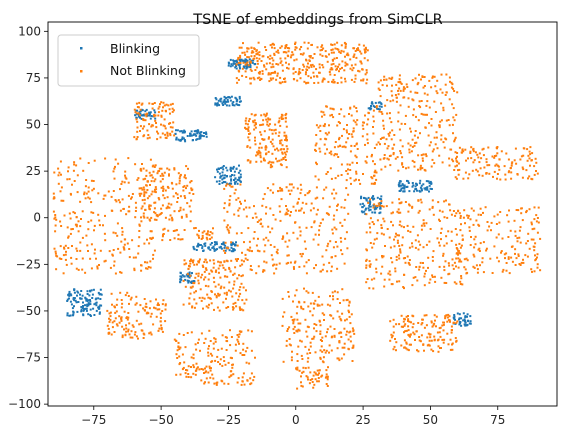 The width and height of the screenshot is (563, 433). Describe the element at coordinates (148, 70) in the screenshot. I see `legend-label-not-blinking: Not Blinking` at that location.